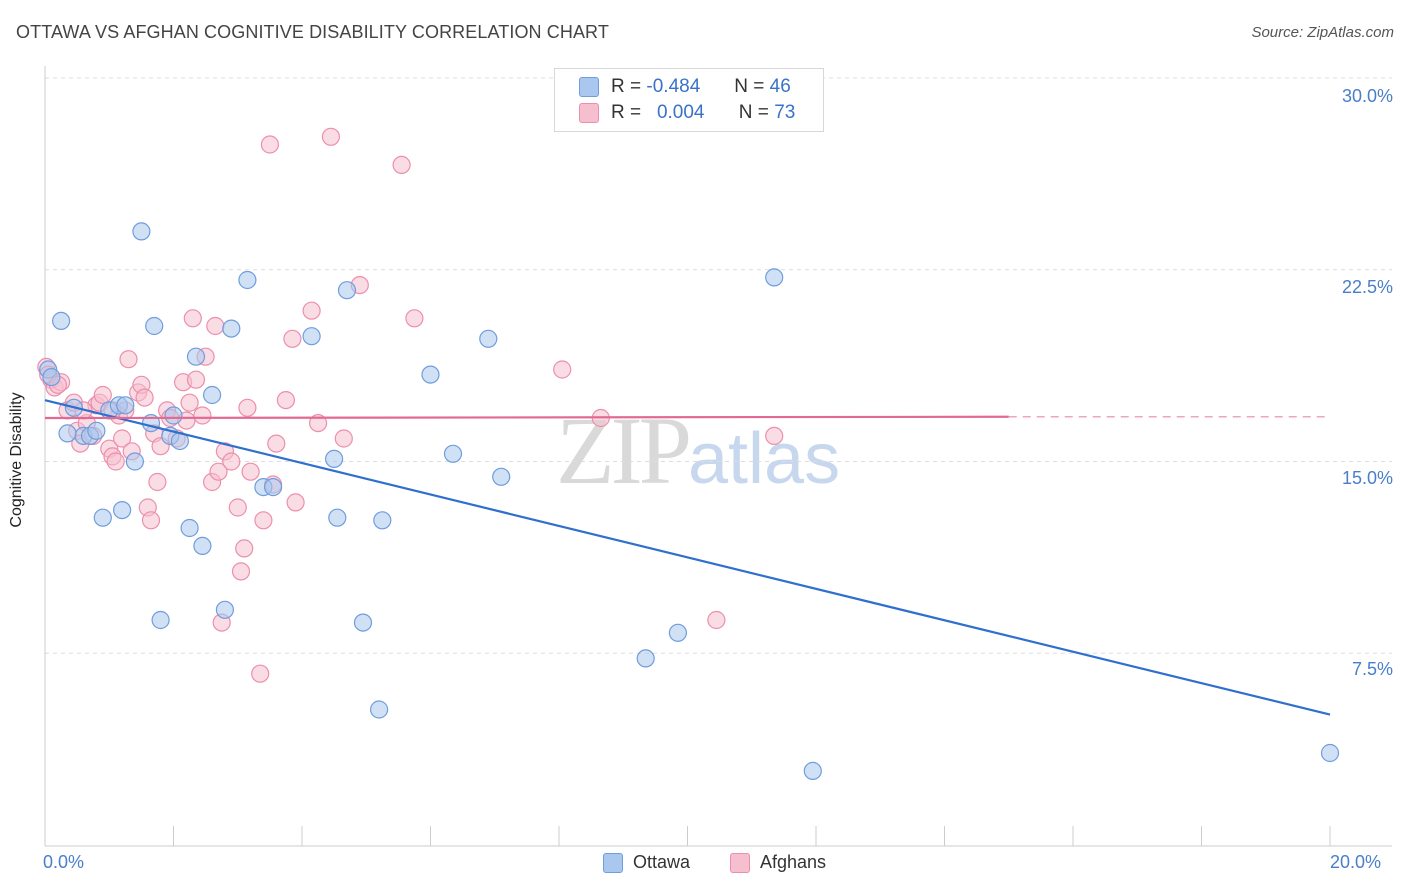  What do you see at coordinates (1372, 669) in the screenshot?
I see `y-tick-label-7-5: 7.5%` at bounding box center [1372, 669].